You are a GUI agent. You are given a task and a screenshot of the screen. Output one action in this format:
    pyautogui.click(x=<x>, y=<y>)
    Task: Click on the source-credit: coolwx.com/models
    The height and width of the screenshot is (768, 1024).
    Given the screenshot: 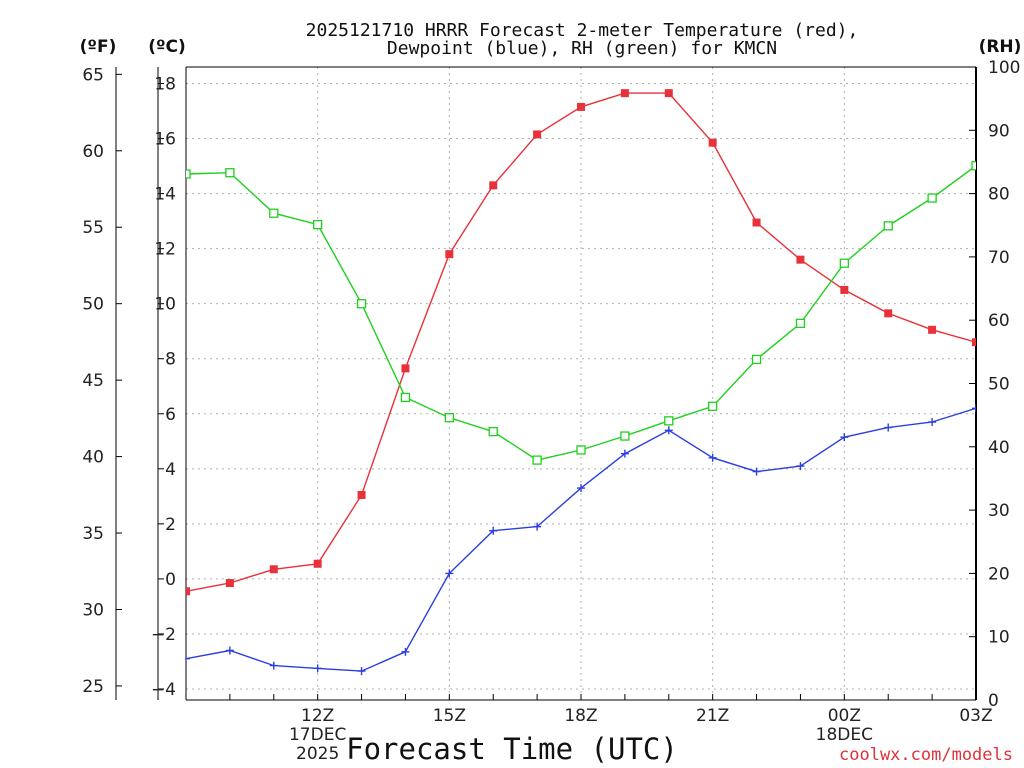 What is the action you would take?
    pyautogui.click(x=926, y=755)
    